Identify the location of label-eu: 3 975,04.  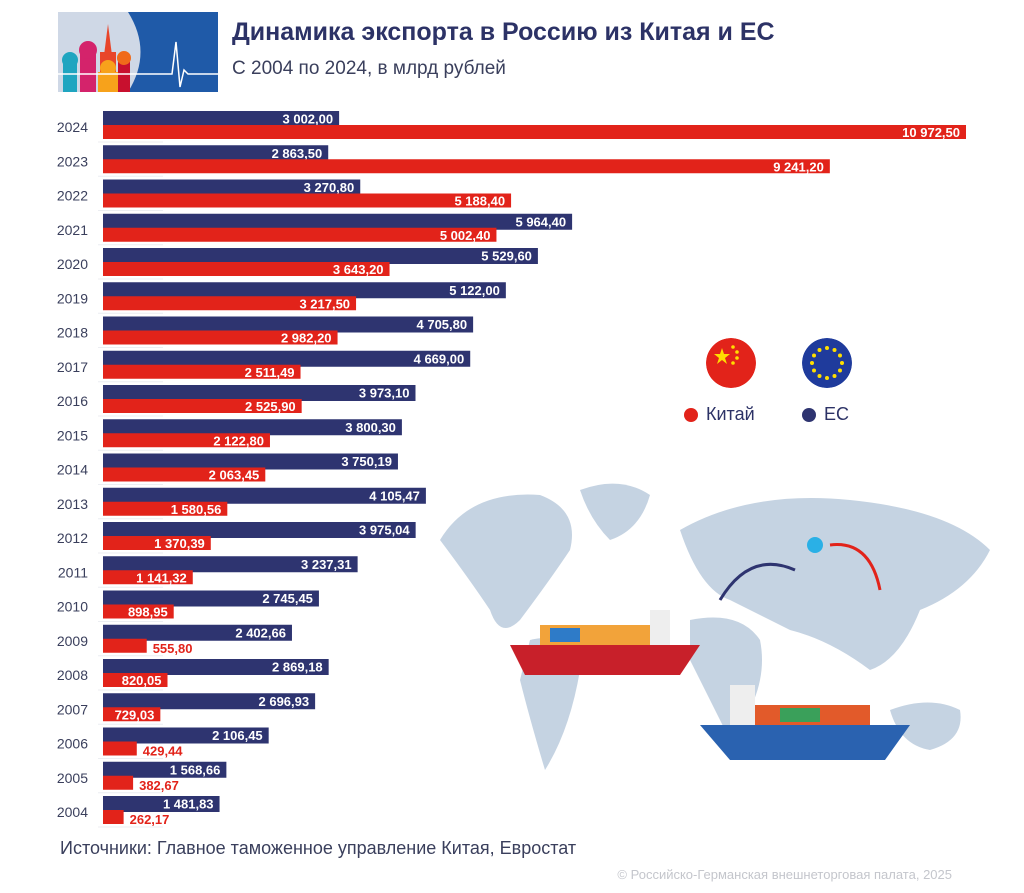
(384, 530).